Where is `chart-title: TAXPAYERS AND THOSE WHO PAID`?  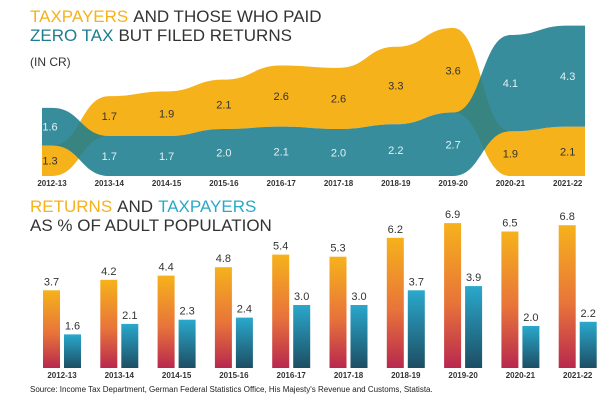 chart-title: TAXPAYERS AND THOSE WHO PAID is located at coordinates (176, 16).